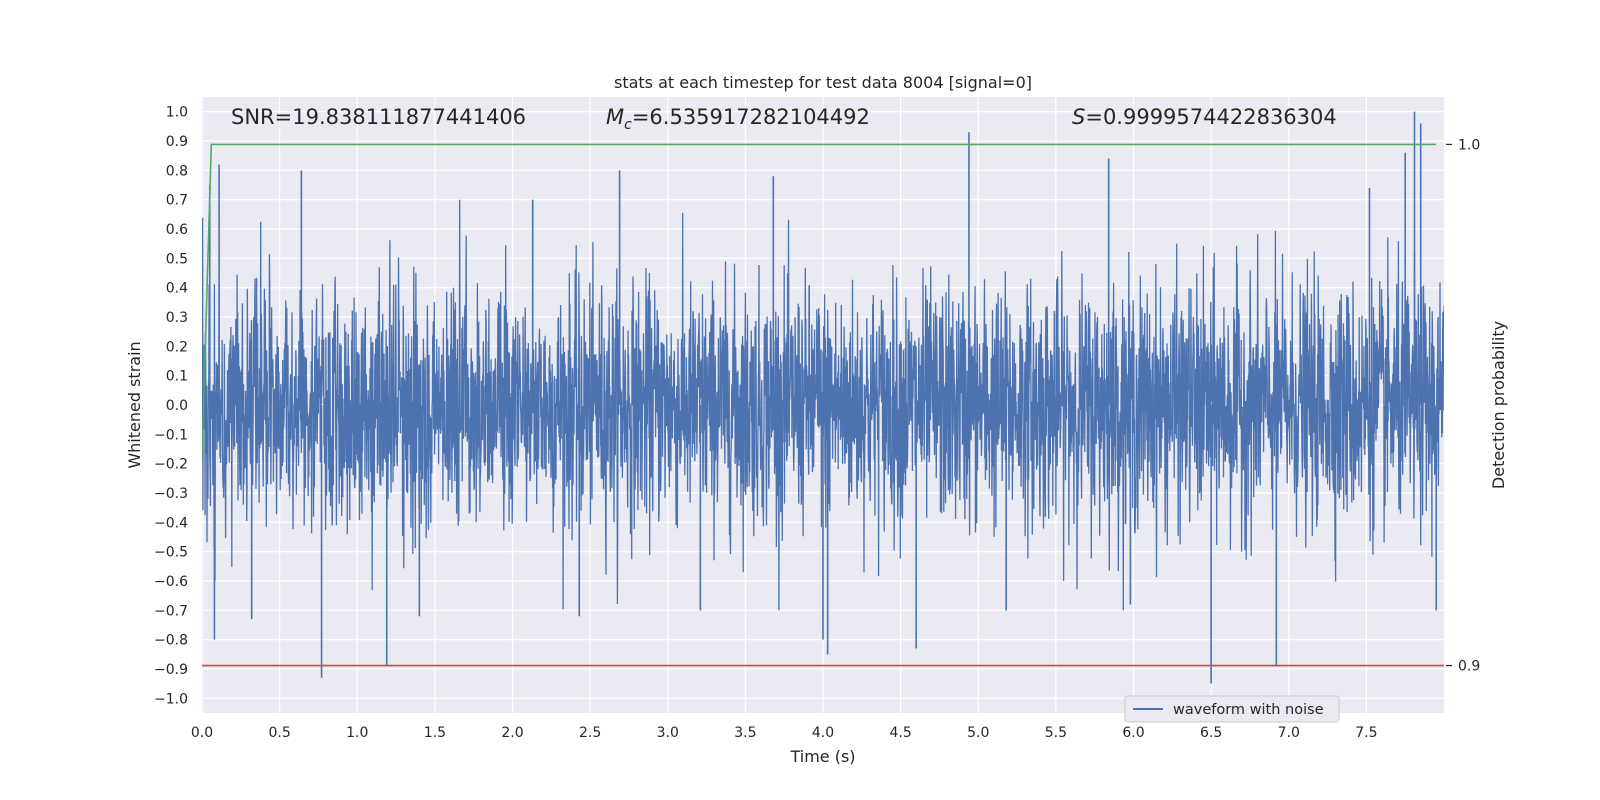 This screenshot has width=1600, height=800. Describe the element at coordinates (512, 733) in the screenshot. I see `x-tick-label: 2.0` at that location.